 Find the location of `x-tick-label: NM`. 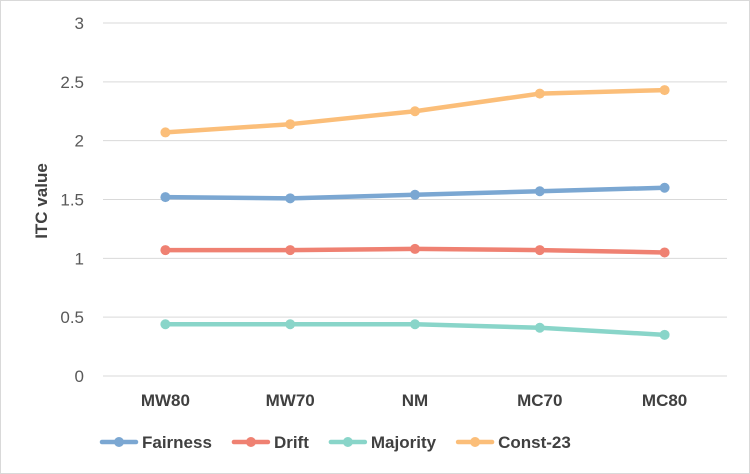

x-tick-label: NM is located at coordinates (415, 400).